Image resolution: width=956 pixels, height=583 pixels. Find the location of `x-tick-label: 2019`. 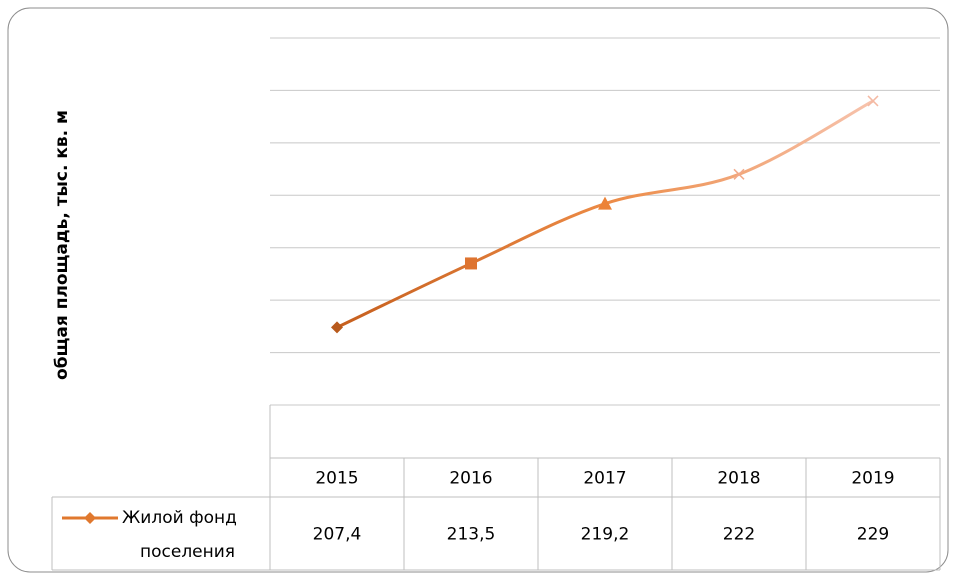

x-tick-label: 2019 is located at coordinates (872, 479).